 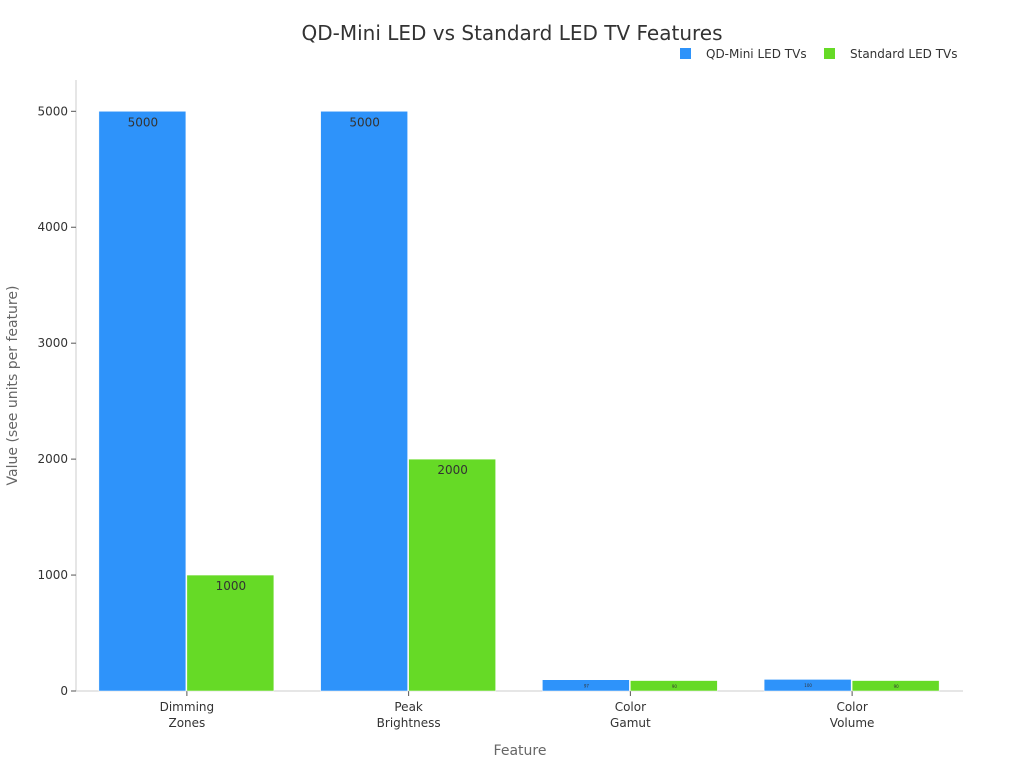 I want to click on x-tick-label: Zones, so click(x=186, y=723).